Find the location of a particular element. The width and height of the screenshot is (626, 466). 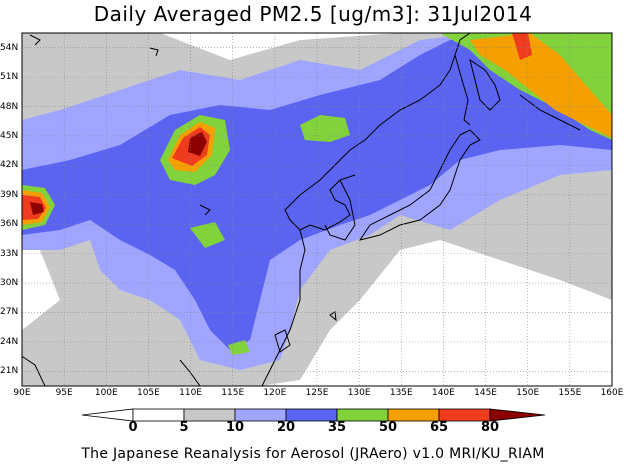

lon-tick-label: 130E is located at coordinates (359, 393).